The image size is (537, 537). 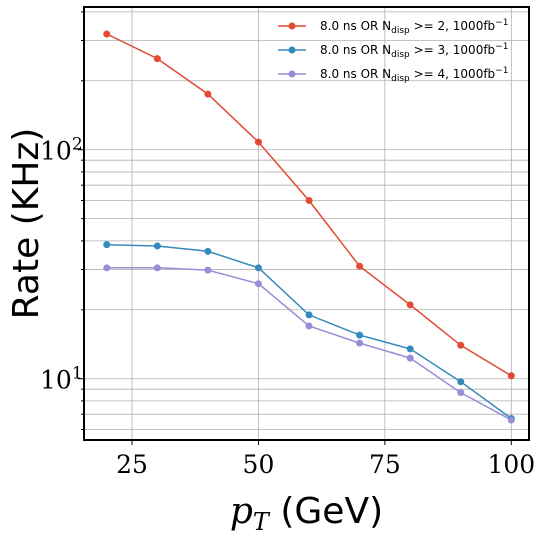 I want to click on legend-entry-2: 8.0 ns OR Ndisp >= 3, 1000fb−1, so click(x=393, y=51).